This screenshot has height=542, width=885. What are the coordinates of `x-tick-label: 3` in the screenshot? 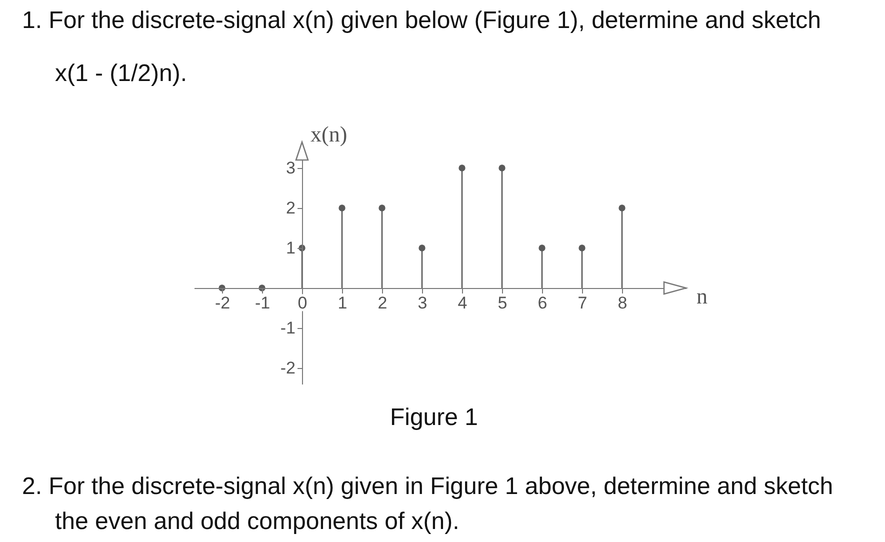 It's located at (423, 303).